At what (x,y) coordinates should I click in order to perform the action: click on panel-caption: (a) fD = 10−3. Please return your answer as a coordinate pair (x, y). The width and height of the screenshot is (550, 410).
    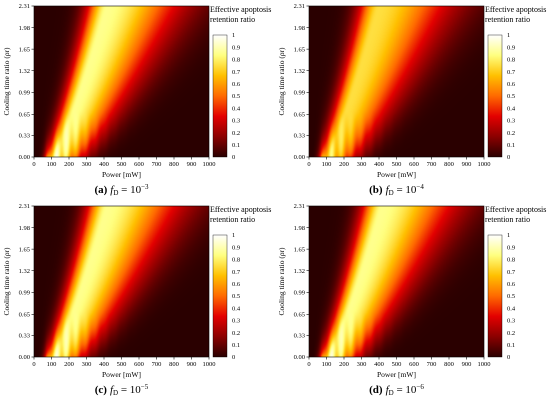
    Looking at the image, I should click on (121, 190).